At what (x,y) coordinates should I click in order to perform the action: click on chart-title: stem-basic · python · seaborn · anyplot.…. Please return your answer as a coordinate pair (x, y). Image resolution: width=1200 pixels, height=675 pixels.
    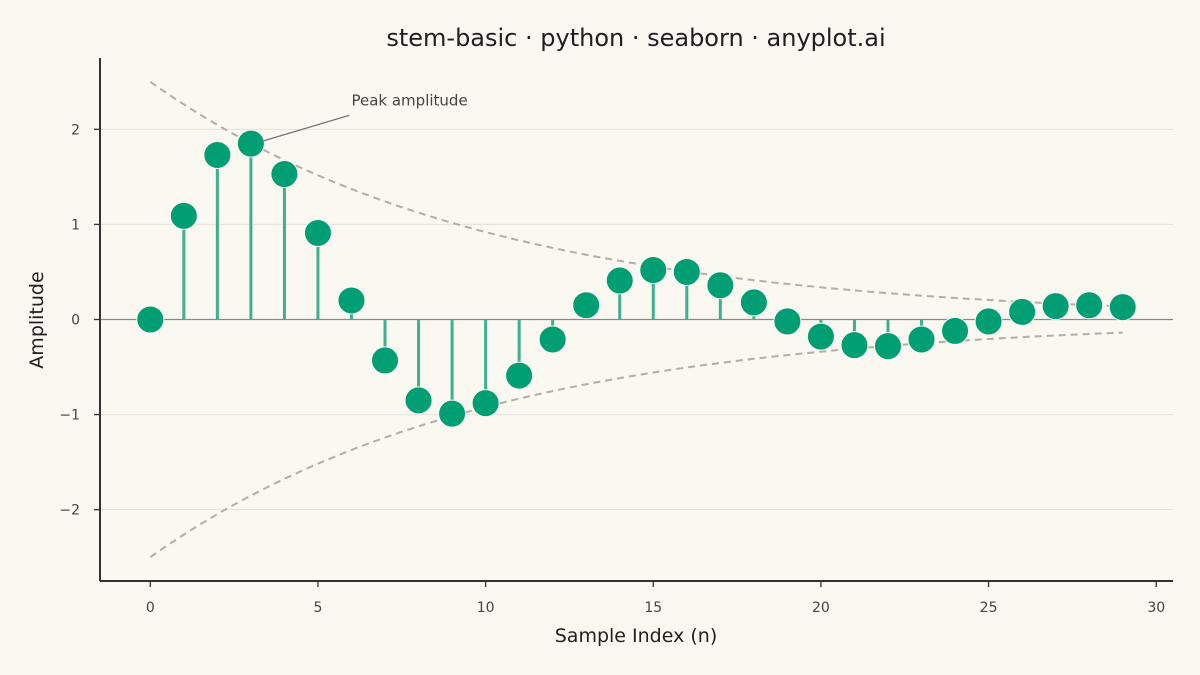
    Looking at the image, I should click on (635, 38).